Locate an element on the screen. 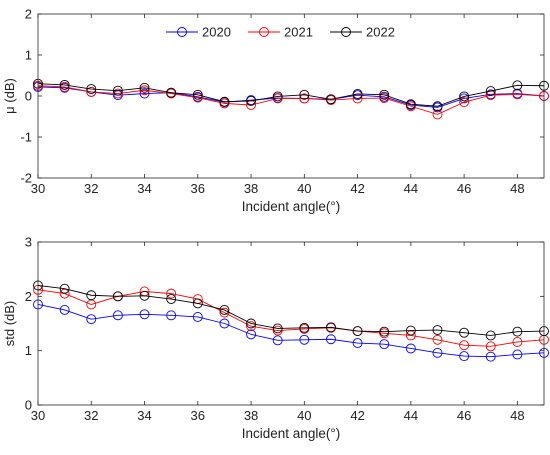 Image resolution: width=550 pixels, height=455 pixels. mu-y-tick-label: 2 is located at coordinates (28, 14).